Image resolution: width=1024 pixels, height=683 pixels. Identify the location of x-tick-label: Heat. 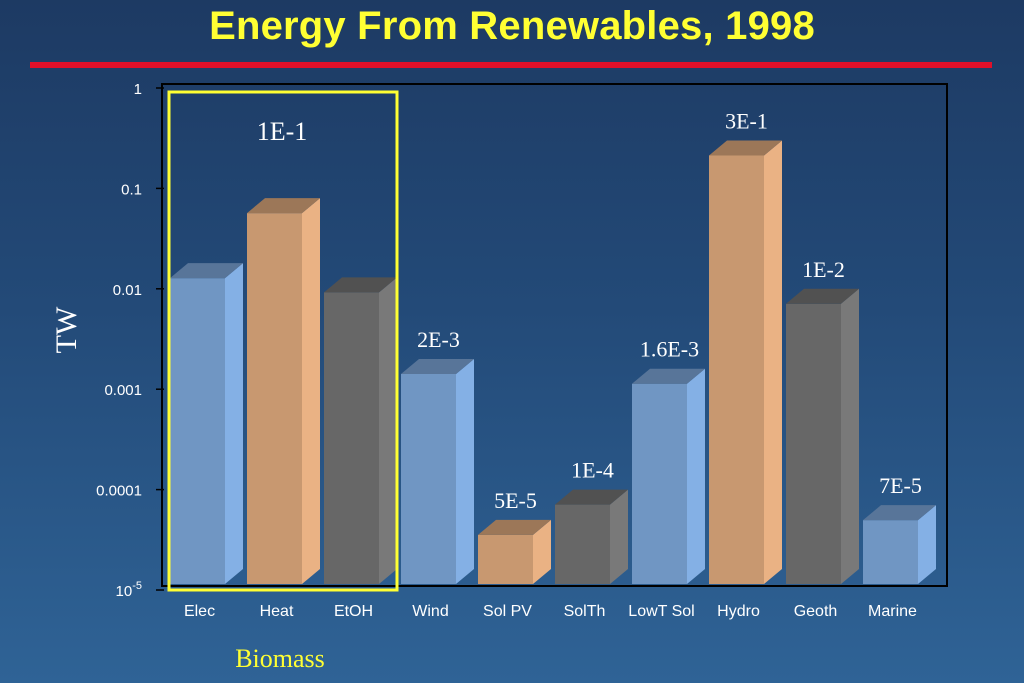
(277, 611).